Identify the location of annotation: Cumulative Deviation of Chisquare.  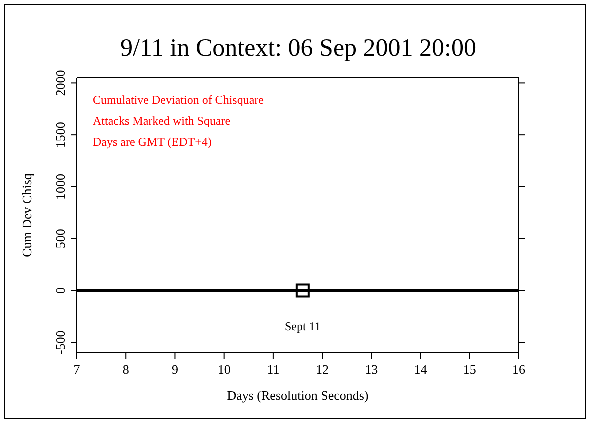
(178, 100).